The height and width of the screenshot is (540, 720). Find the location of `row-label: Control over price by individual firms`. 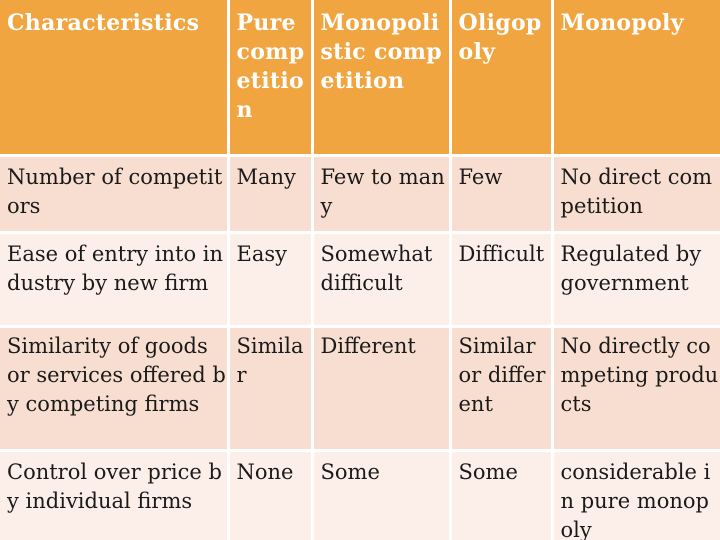

row-label: Control over price by individual firms is located at coordinates (115, 495).